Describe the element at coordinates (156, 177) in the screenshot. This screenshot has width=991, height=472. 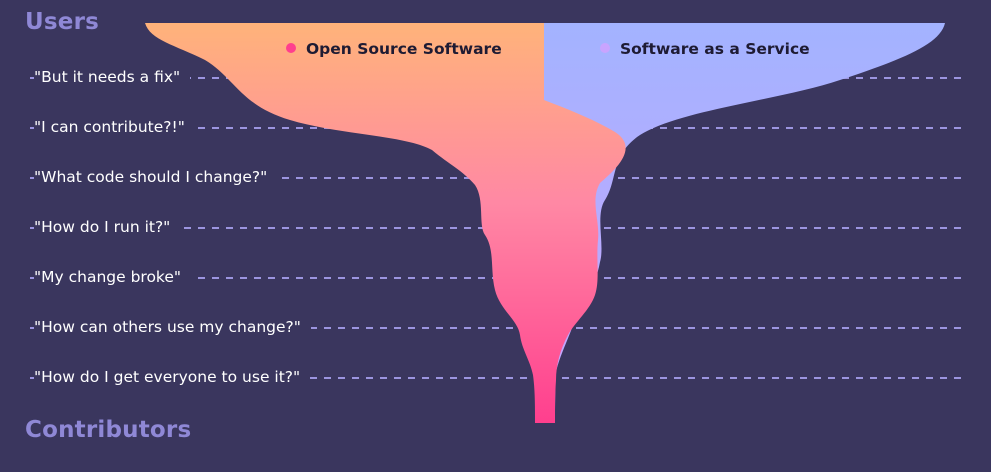
I see `row-label-what-code: "What code should I change?"` at that location.